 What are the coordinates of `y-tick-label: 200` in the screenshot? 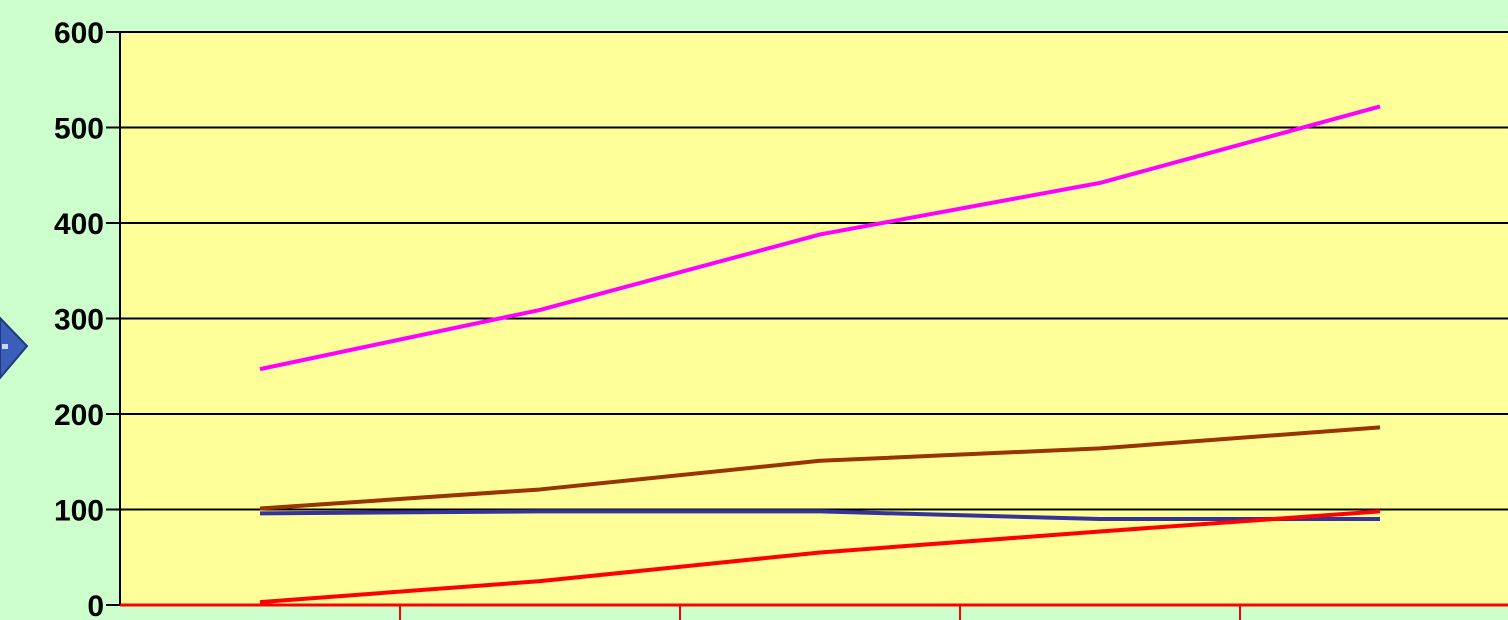 It's located at (79, 415).